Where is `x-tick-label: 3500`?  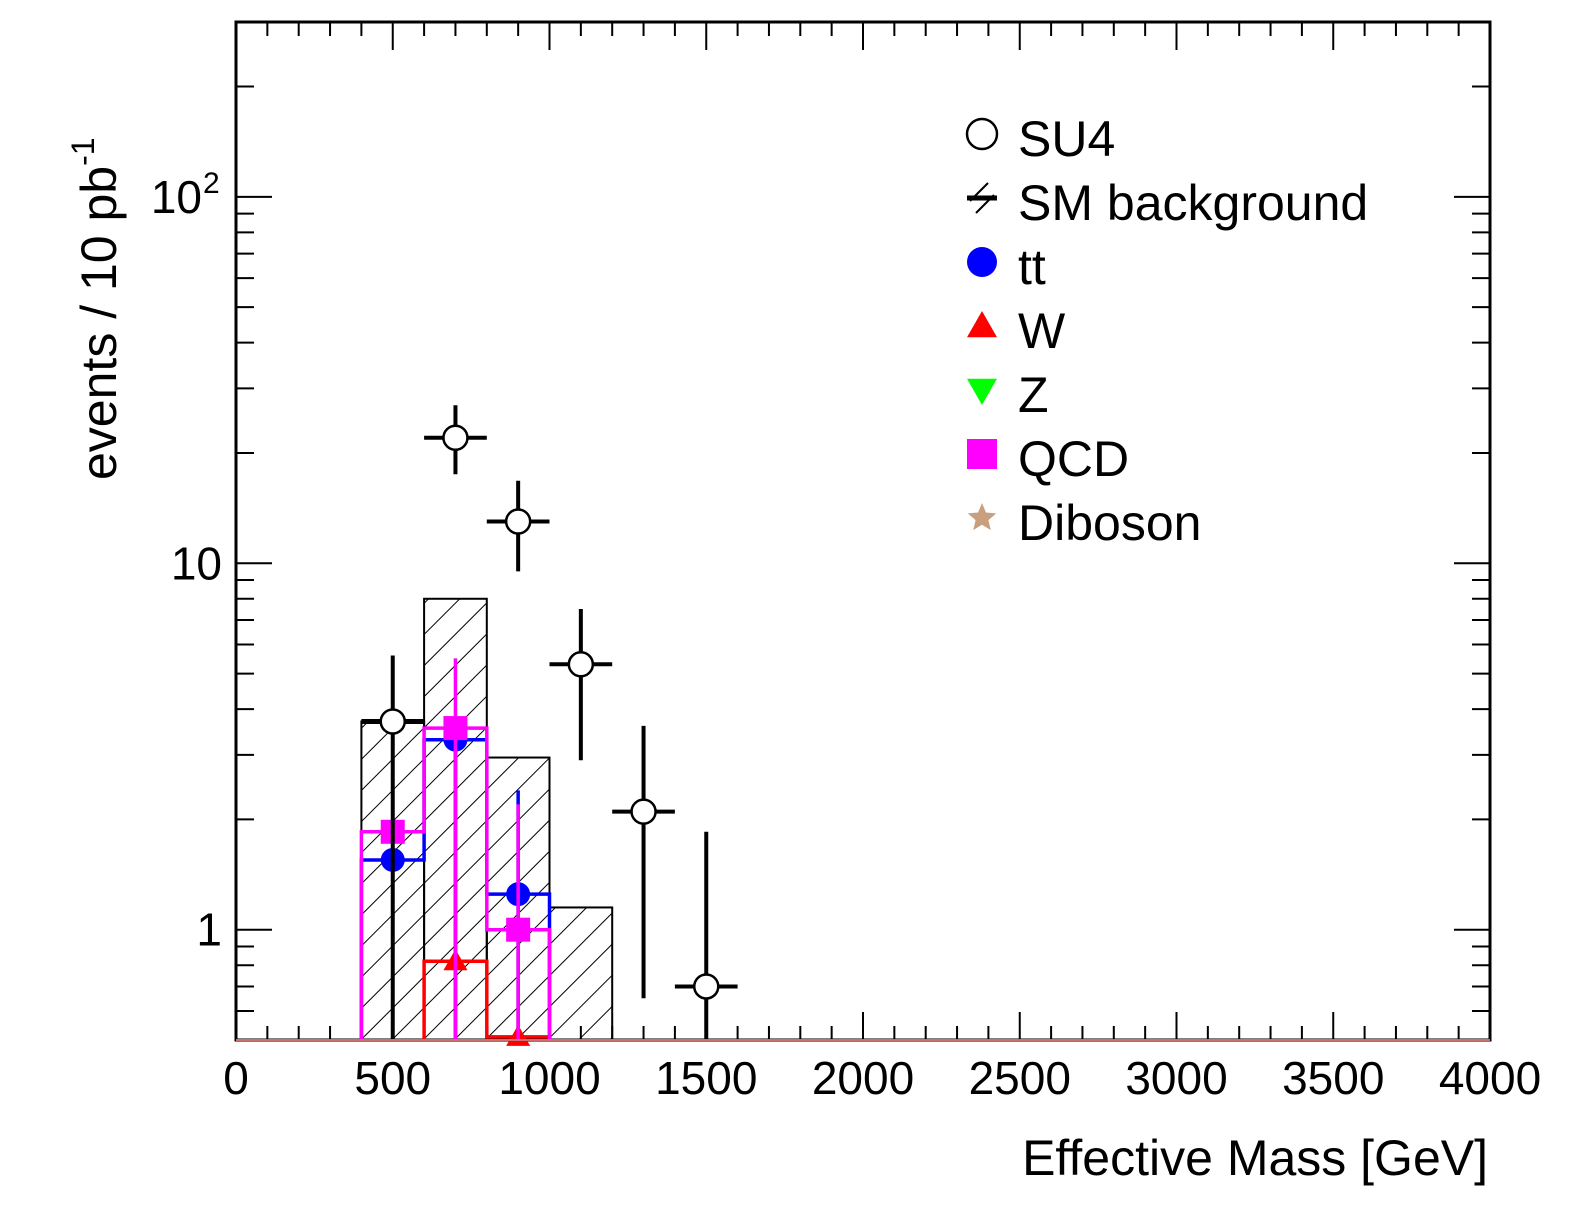 x-tick-label: 3500 is located at coordinates (1333, 1078).